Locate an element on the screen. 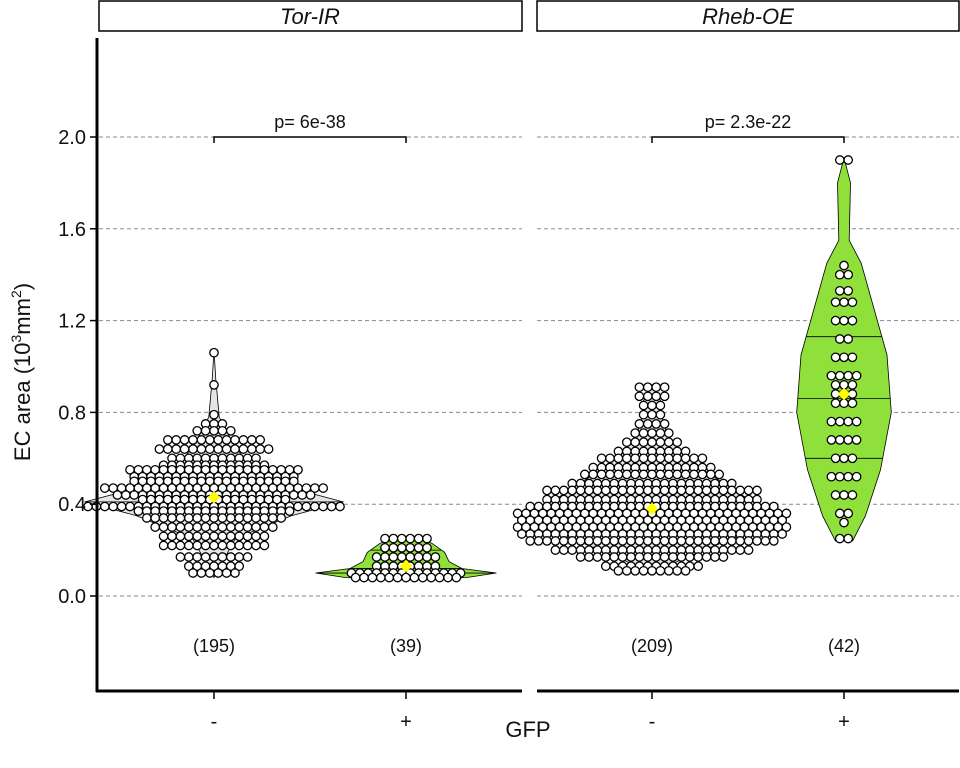 The height and width of the screenshot is (768, 960). x-axis-title: GFP is located at coordinates (527, 729).